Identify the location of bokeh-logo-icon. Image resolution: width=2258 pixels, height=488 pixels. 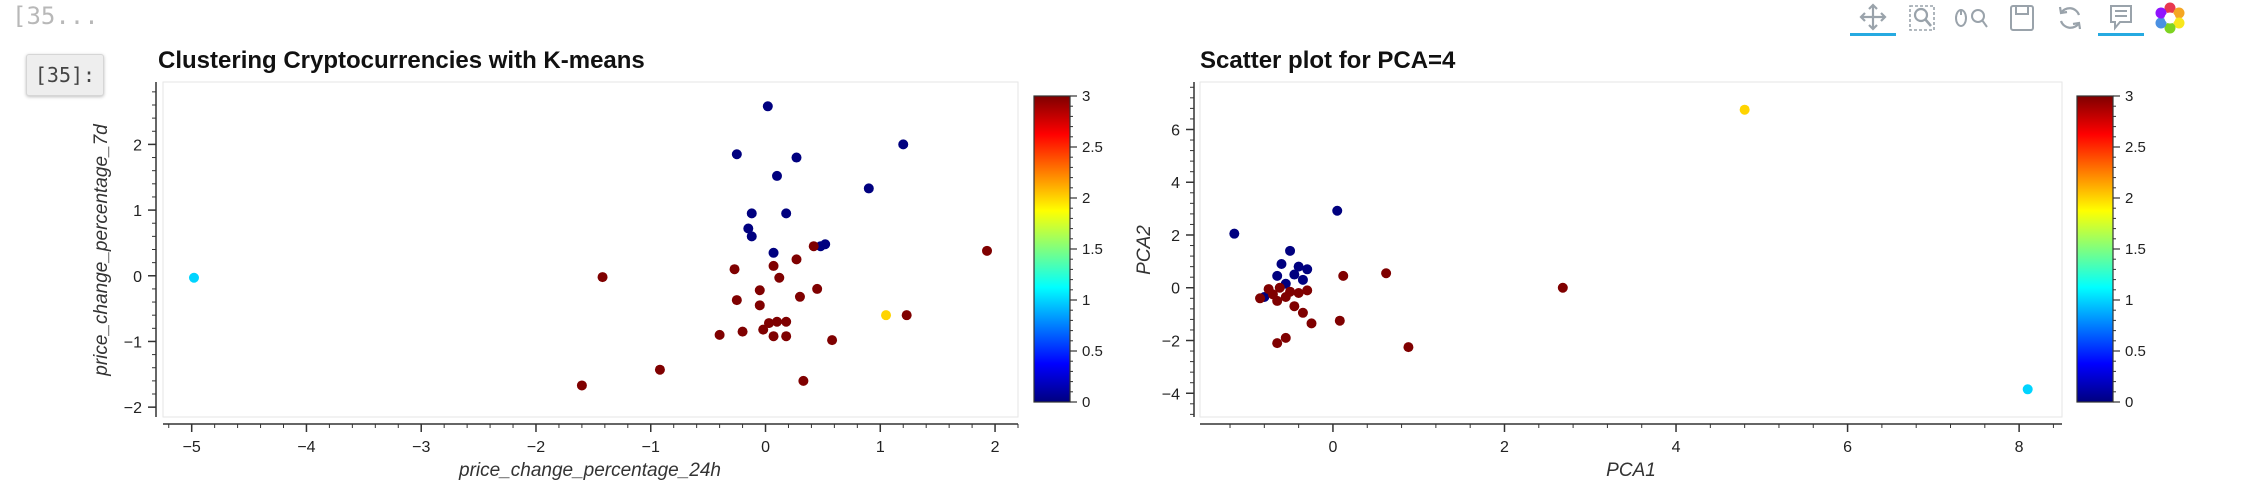
(2170, 18).